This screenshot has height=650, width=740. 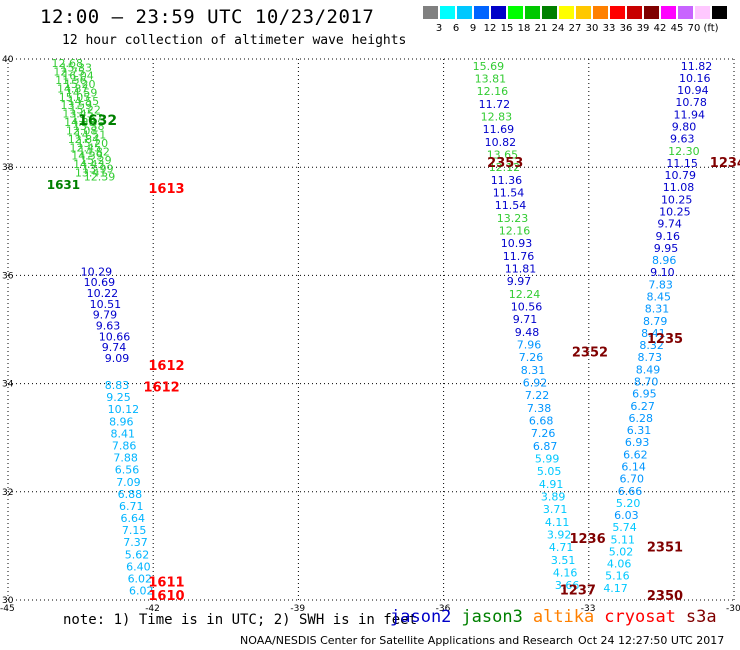 I want to click on swh-value: 5.20, so click(x=628, y=503).